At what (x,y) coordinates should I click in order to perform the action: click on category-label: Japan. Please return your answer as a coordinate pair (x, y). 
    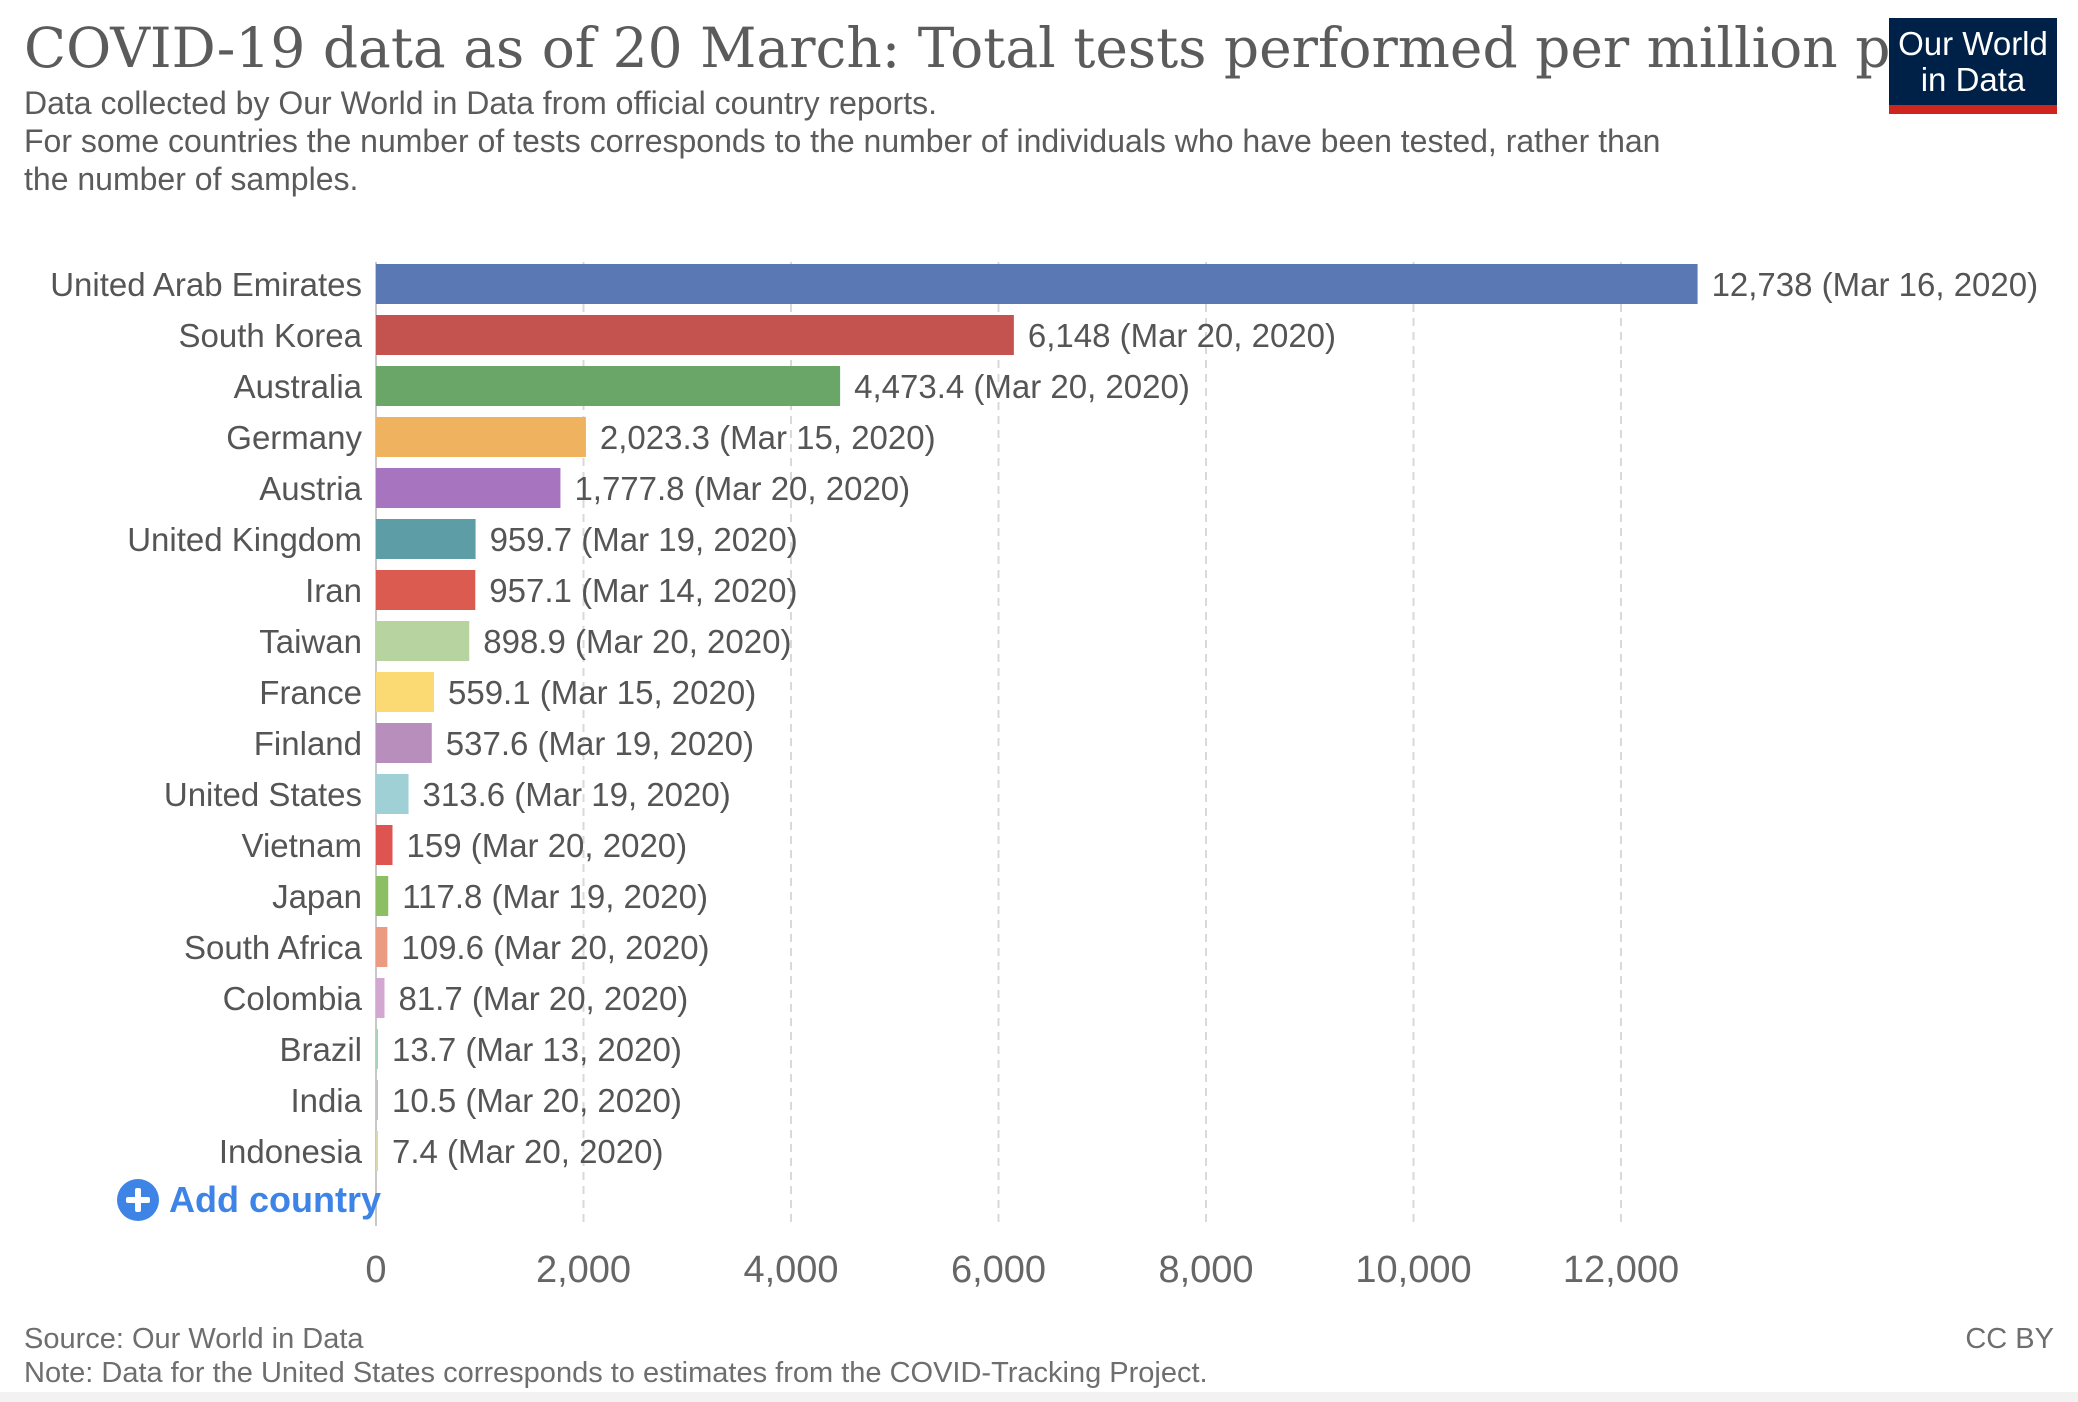
    Looking at the image, I should click on (317, 896).